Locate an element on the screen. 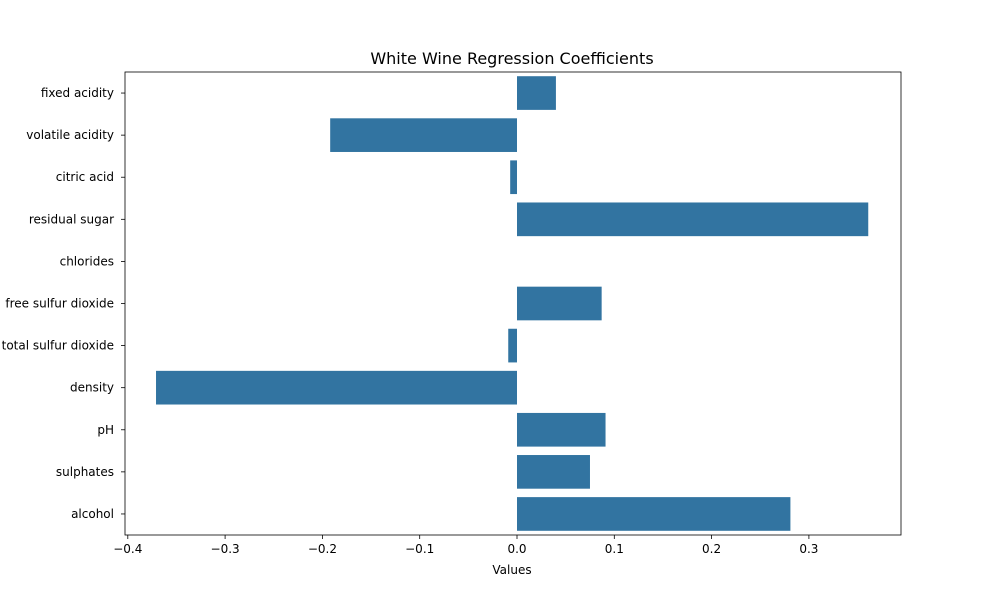  x-axis-label: Values is located at coordinates (511, 570).